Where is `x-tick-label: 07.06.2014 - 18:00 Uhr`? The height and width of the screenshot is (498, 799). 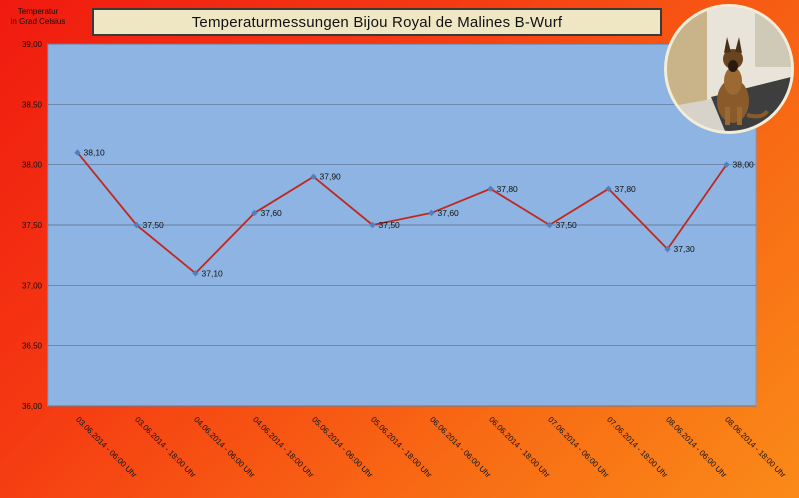 x-tick-label: 07.06.2014 - 18:00 Uhr is located at coordinates (637, 447).